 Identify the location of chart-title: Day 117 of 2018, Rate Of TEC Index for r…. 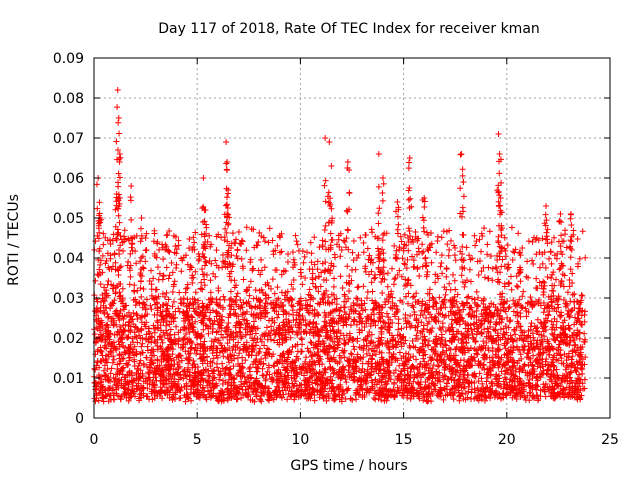
(349, 29).